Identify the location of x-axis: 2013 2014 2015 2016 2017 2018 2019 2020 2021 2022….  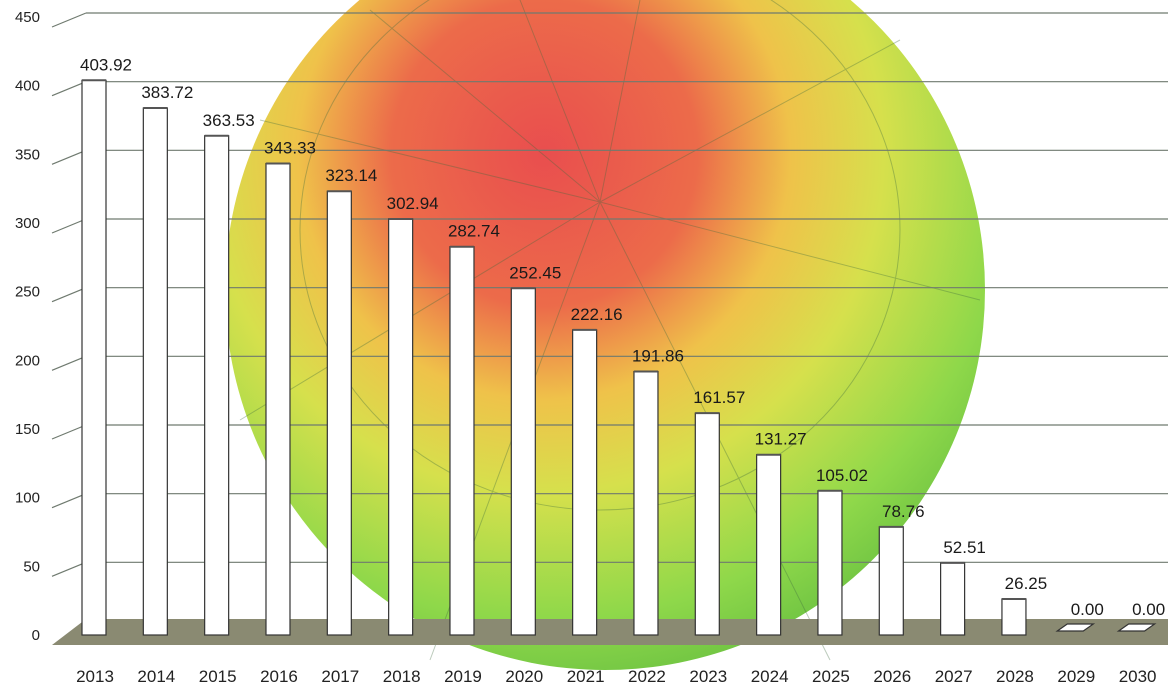
(616, 676).